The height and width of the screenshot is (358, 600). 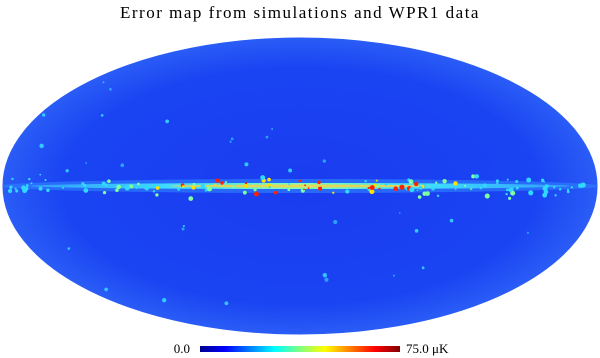 What do you see at coordinates (182, 348) in the screenshot?
I see `colorbar-min: 0.0` at bounding box center [182, 348].